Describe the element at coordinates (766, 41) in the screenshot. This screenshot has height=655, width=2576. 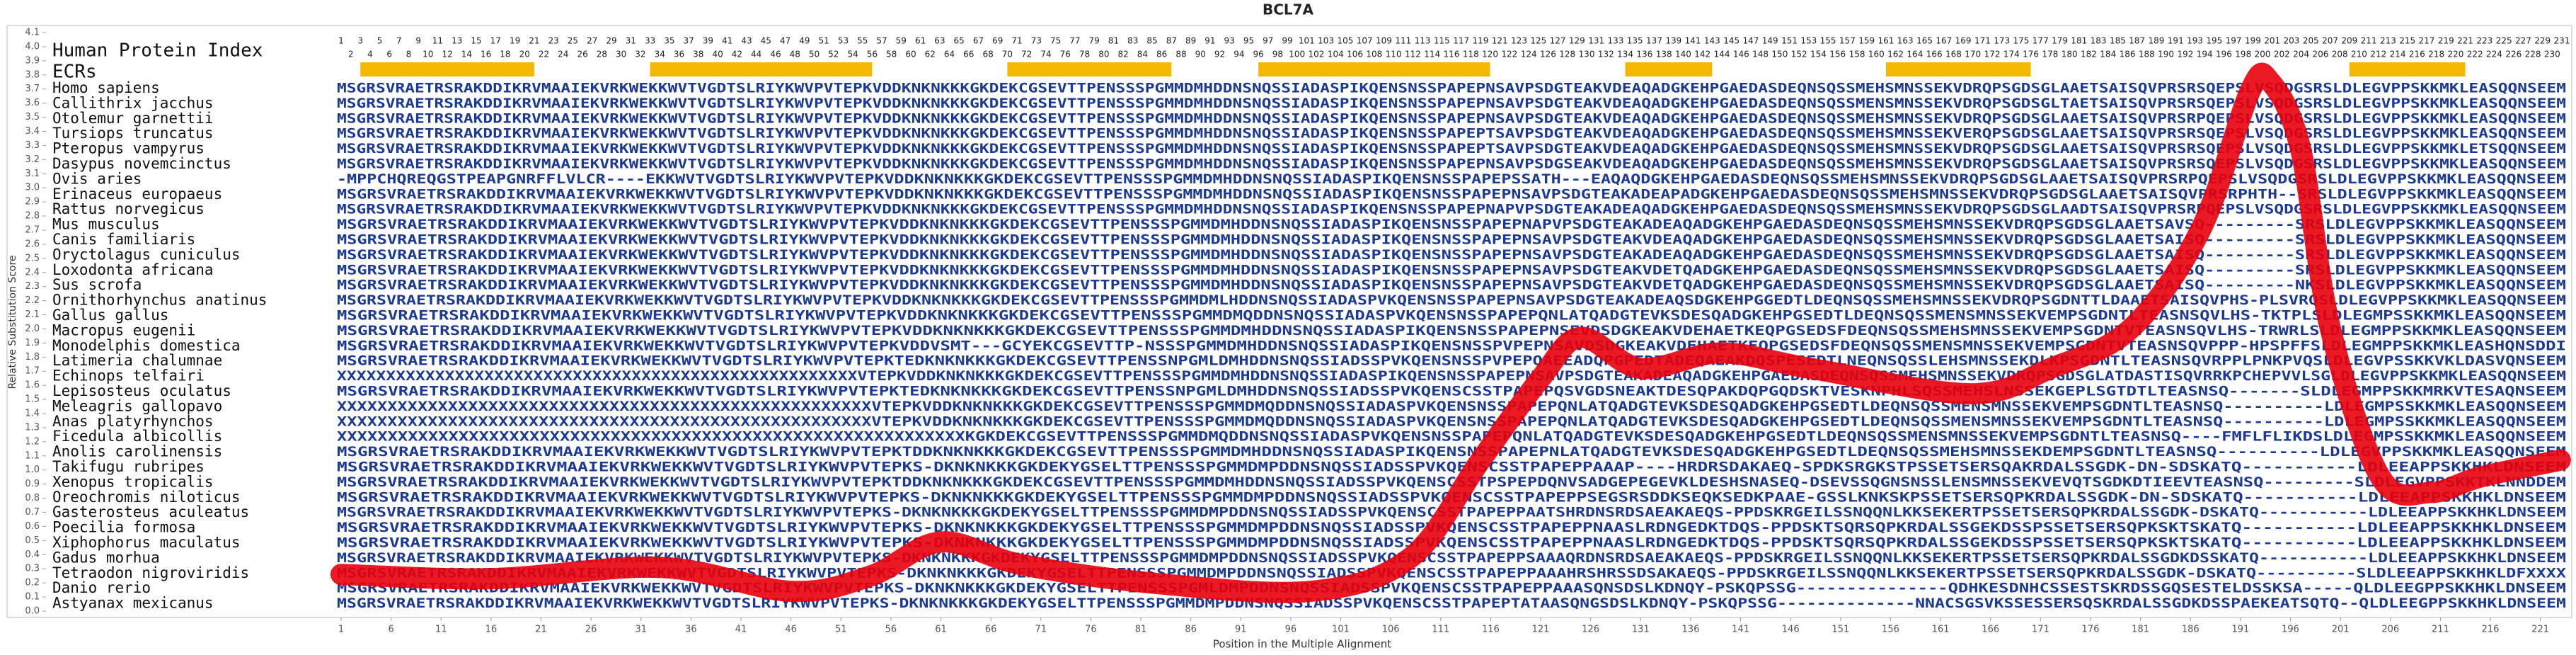
I see `protein-index-number: 45` at that location.